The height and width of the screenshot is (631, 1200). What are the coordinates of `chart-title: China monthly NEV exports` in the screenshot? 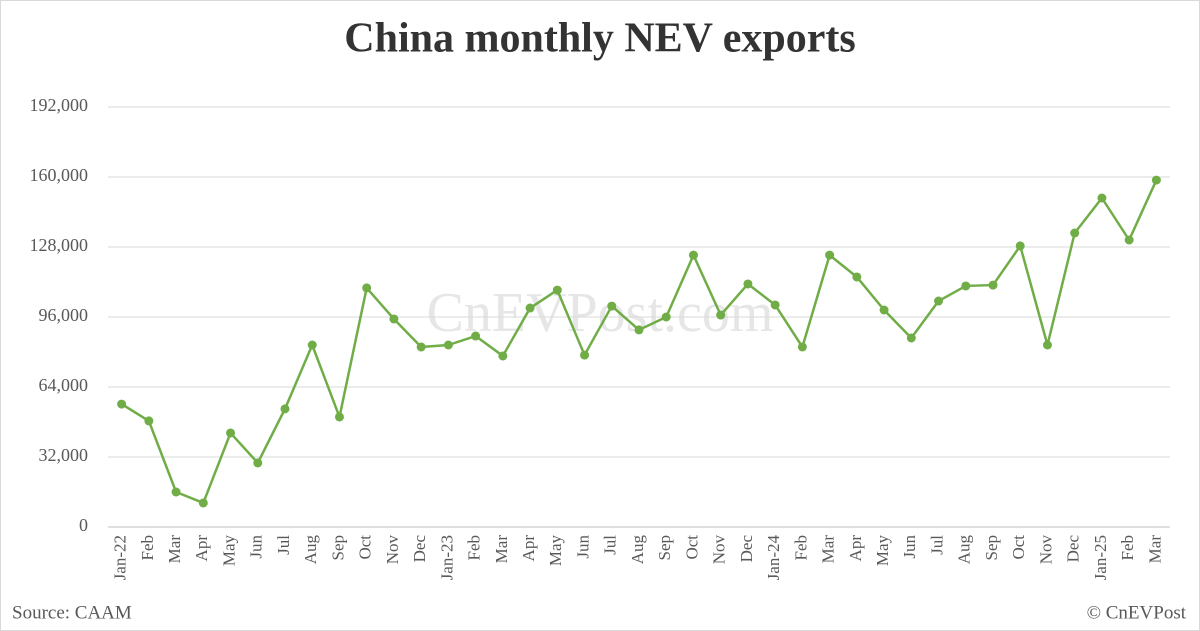 It's located at (599, 39).